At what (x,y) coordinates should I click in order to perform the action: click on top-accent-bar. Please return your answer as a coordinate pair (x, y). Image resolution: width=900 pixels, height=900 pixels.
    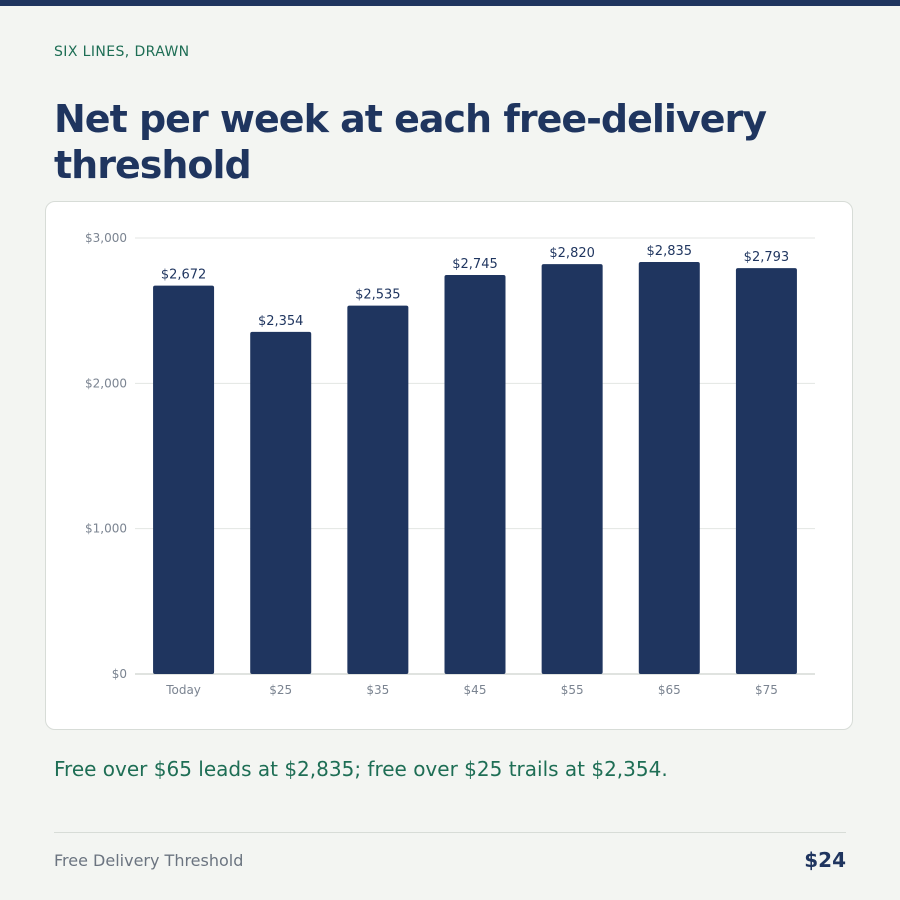
    Looking at the image, I should click on (450, 3).